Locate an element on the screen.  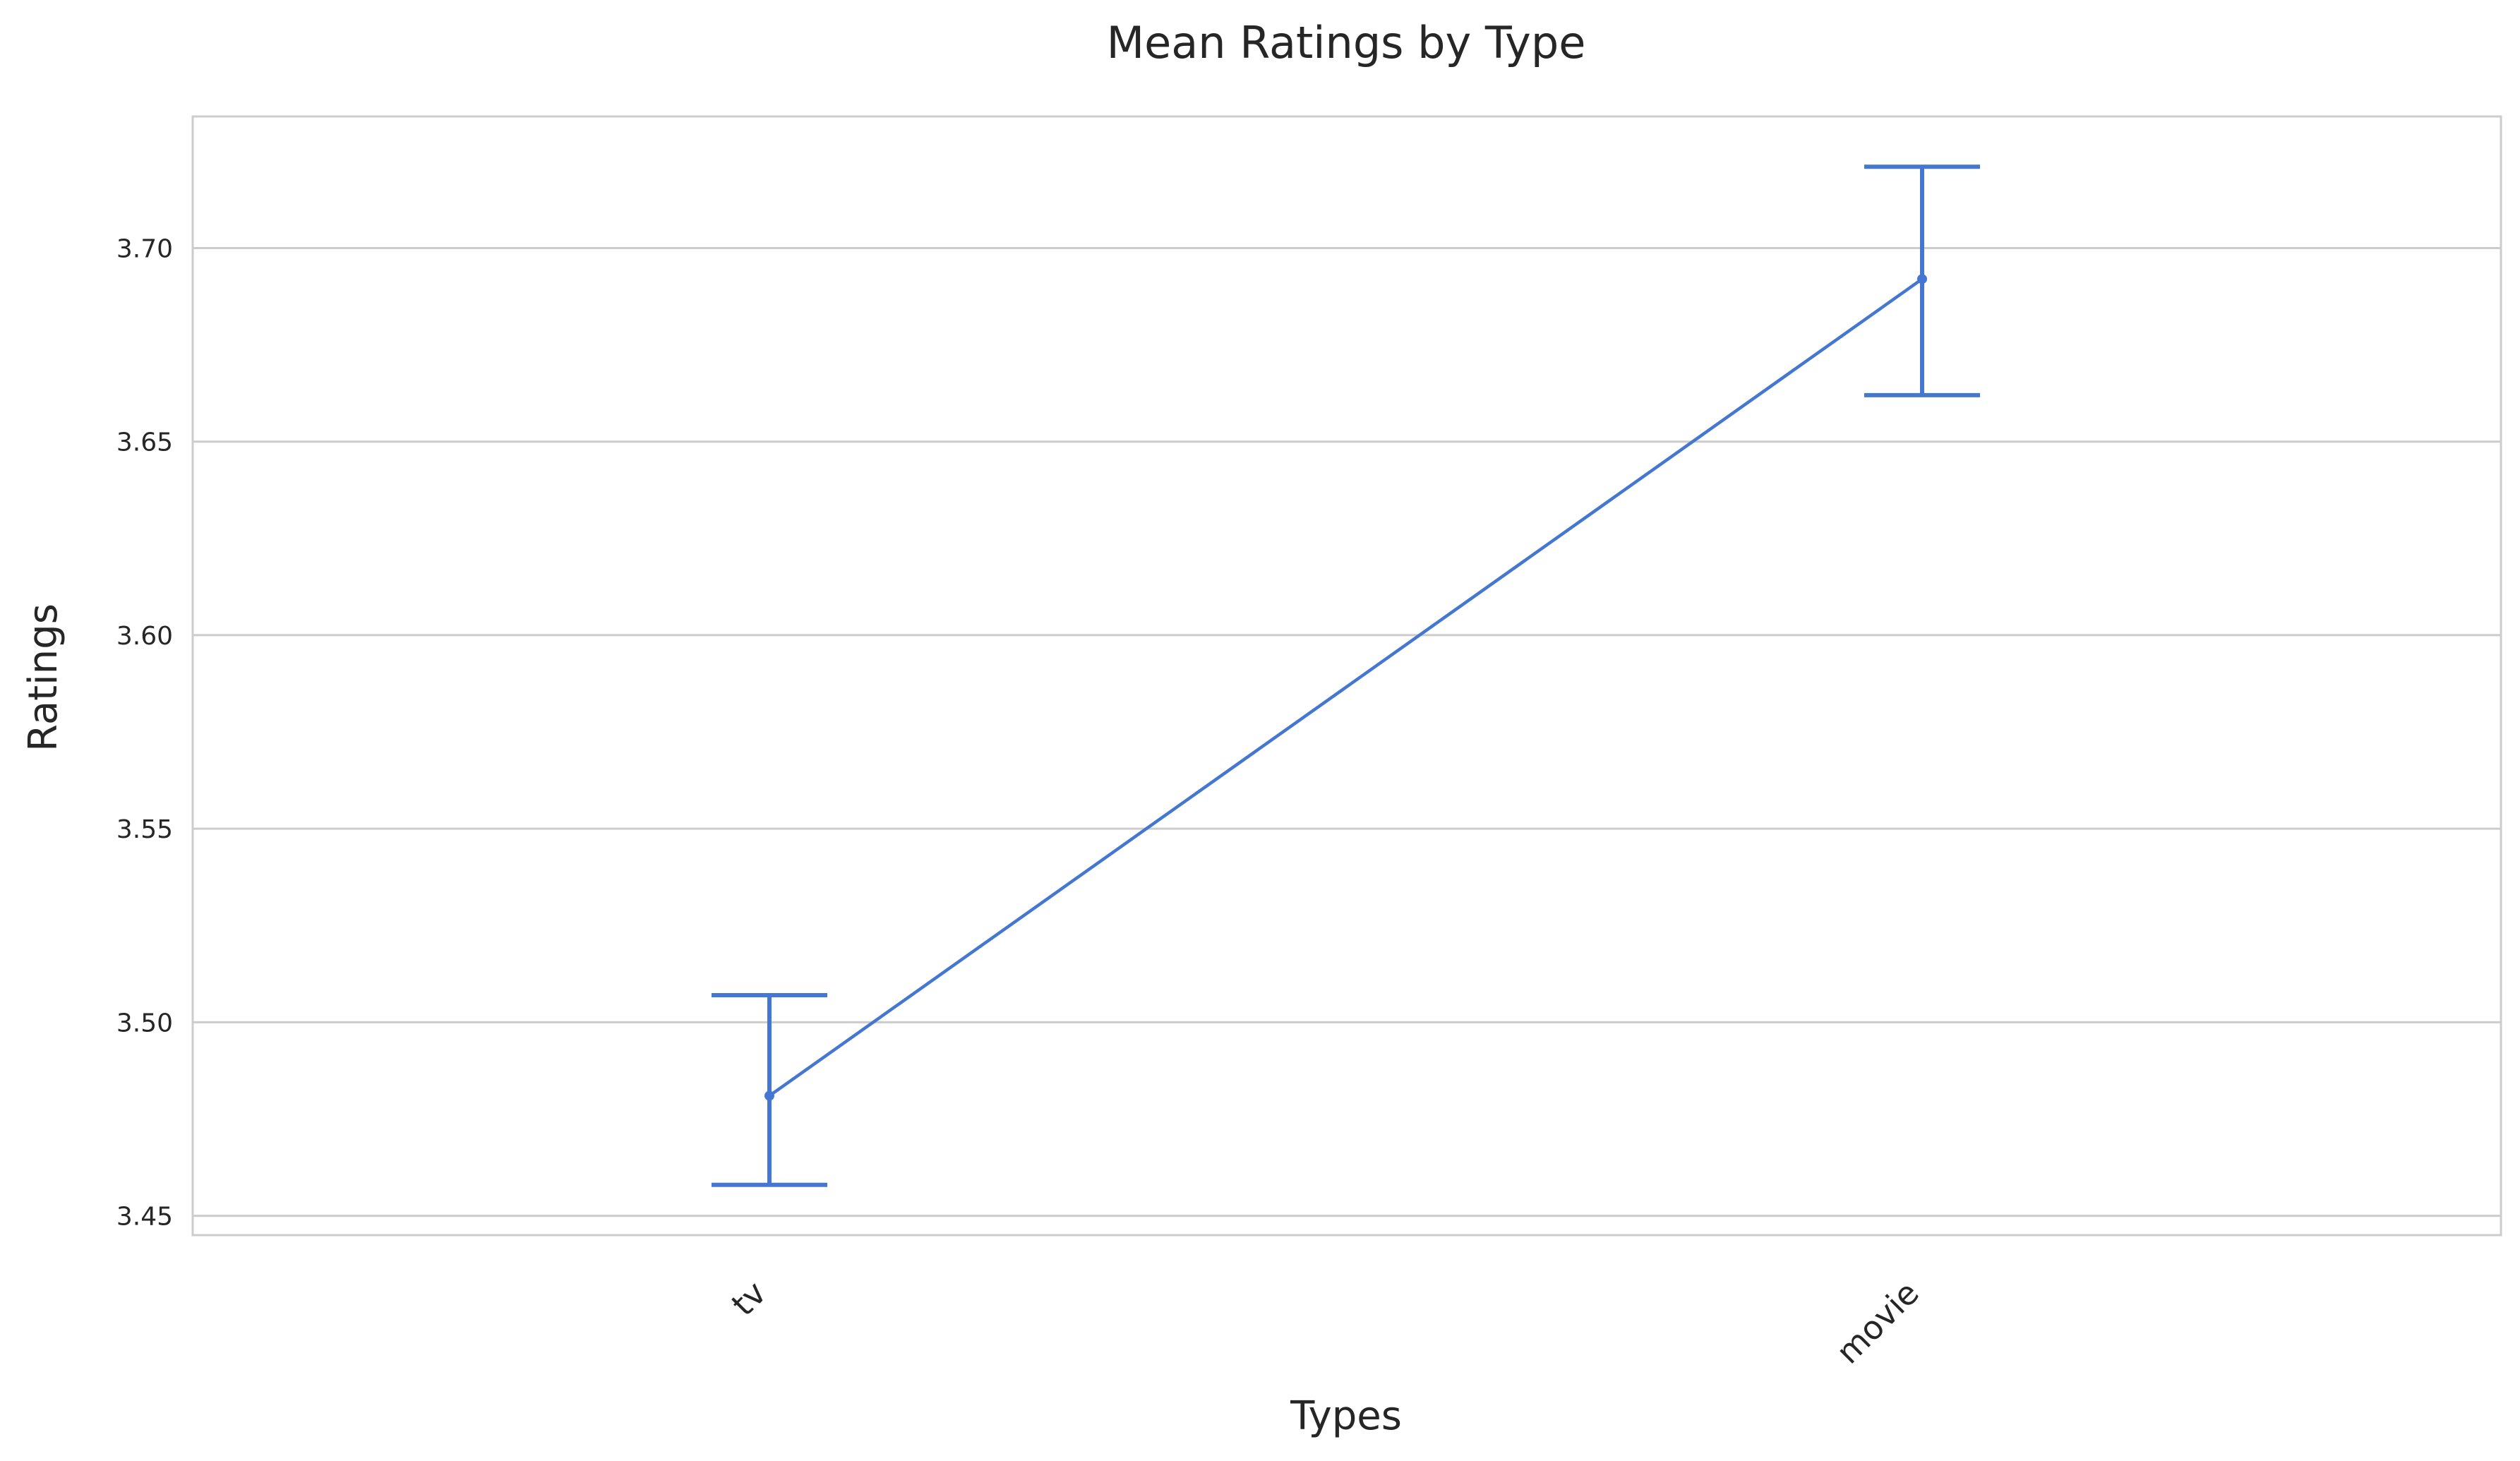
data-point-movie is located at coordinates (1922, 279).